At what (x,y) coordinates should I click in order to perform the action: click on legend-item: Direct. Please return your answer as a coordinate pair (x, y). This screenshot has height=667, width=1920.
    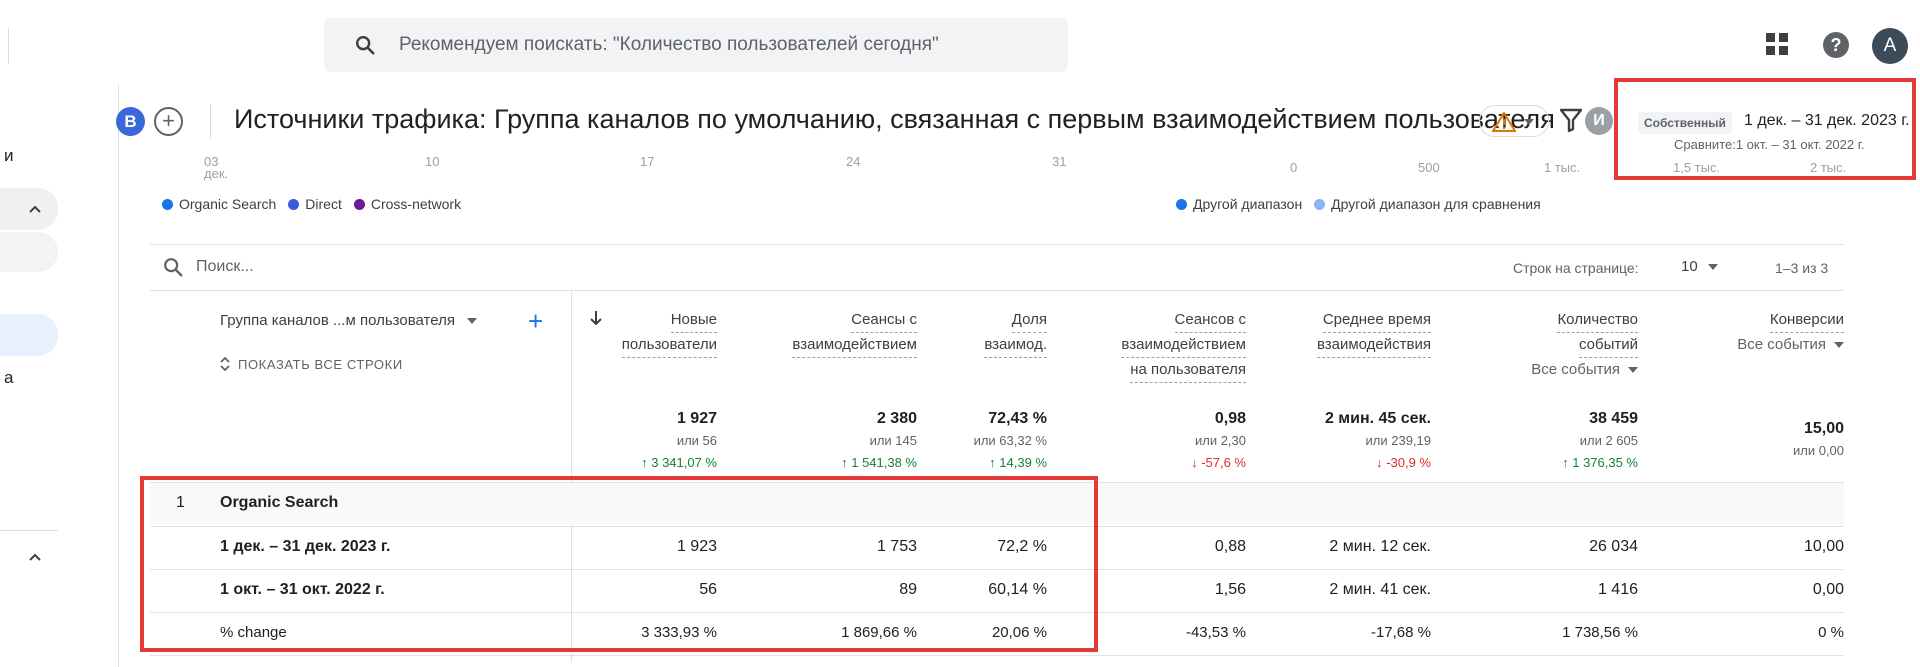
    Looking at the image, I should click on (315, 204).